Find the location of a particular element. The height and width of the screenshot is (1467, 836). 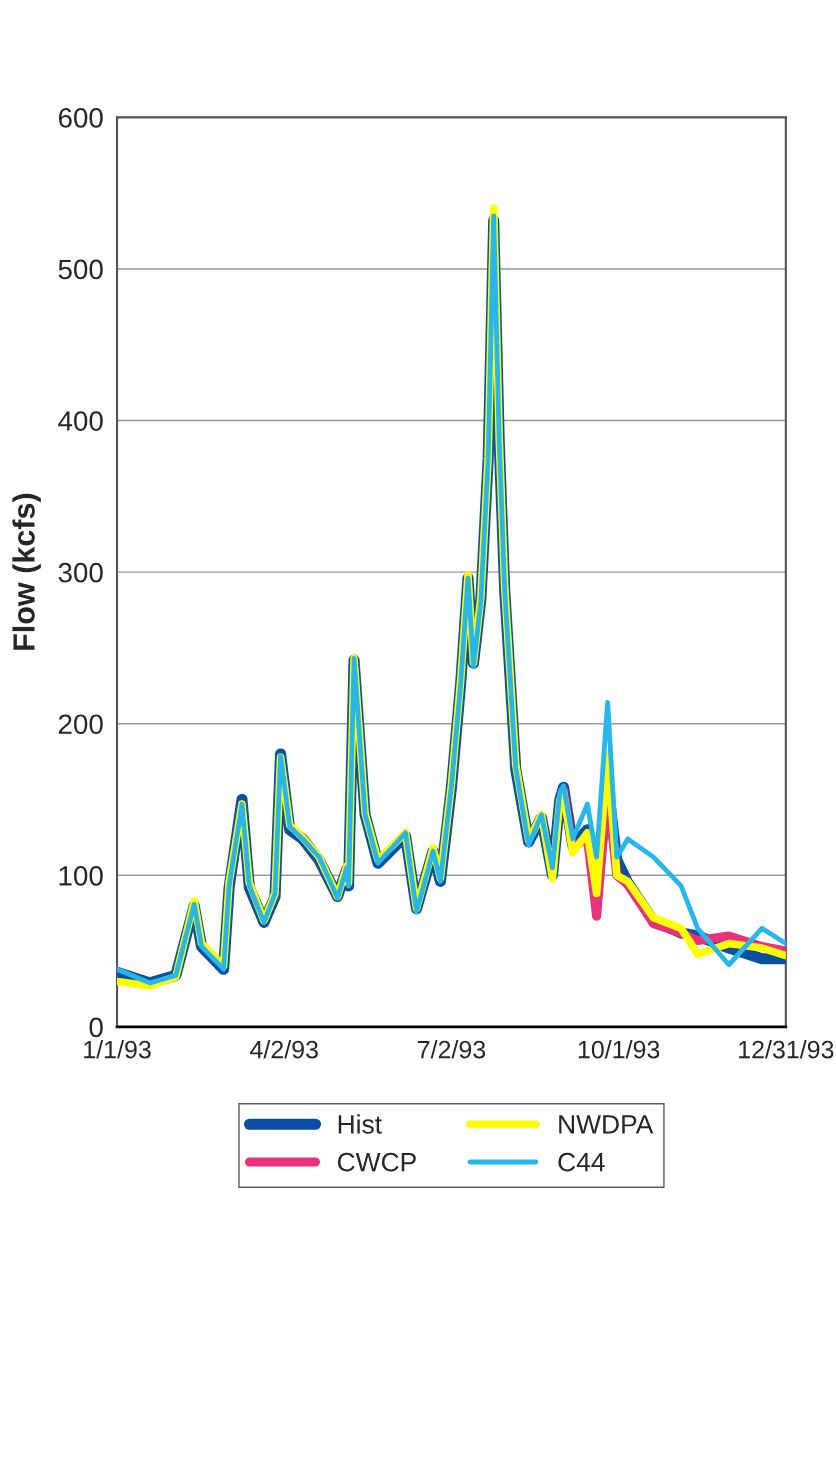

x-tick-label: 10/1/93 is located at coordinates (619, 1049).